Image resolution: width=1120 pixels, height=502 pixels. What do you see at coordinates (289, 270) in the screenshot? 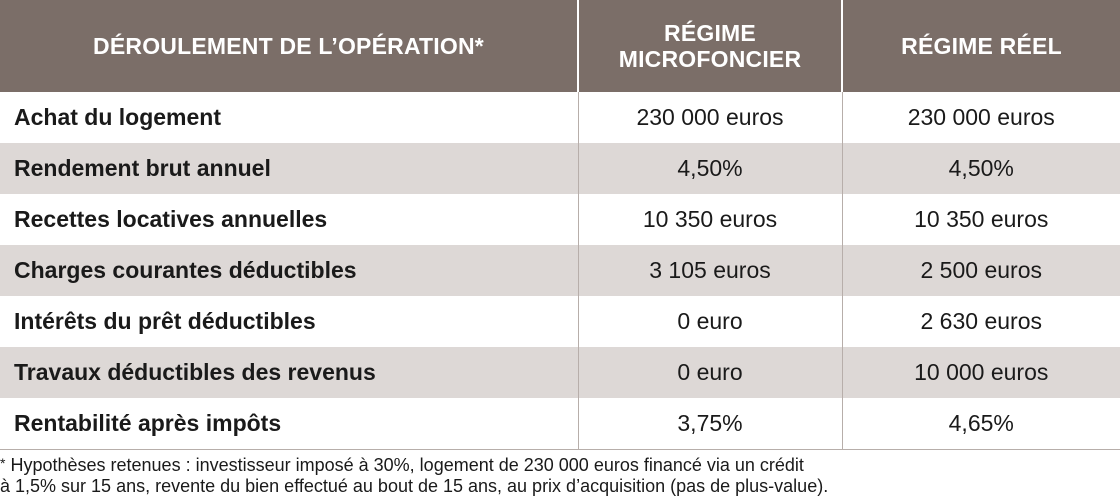
I see `row-label: Charges courantes déductibles` at bounding box center [289, 270].